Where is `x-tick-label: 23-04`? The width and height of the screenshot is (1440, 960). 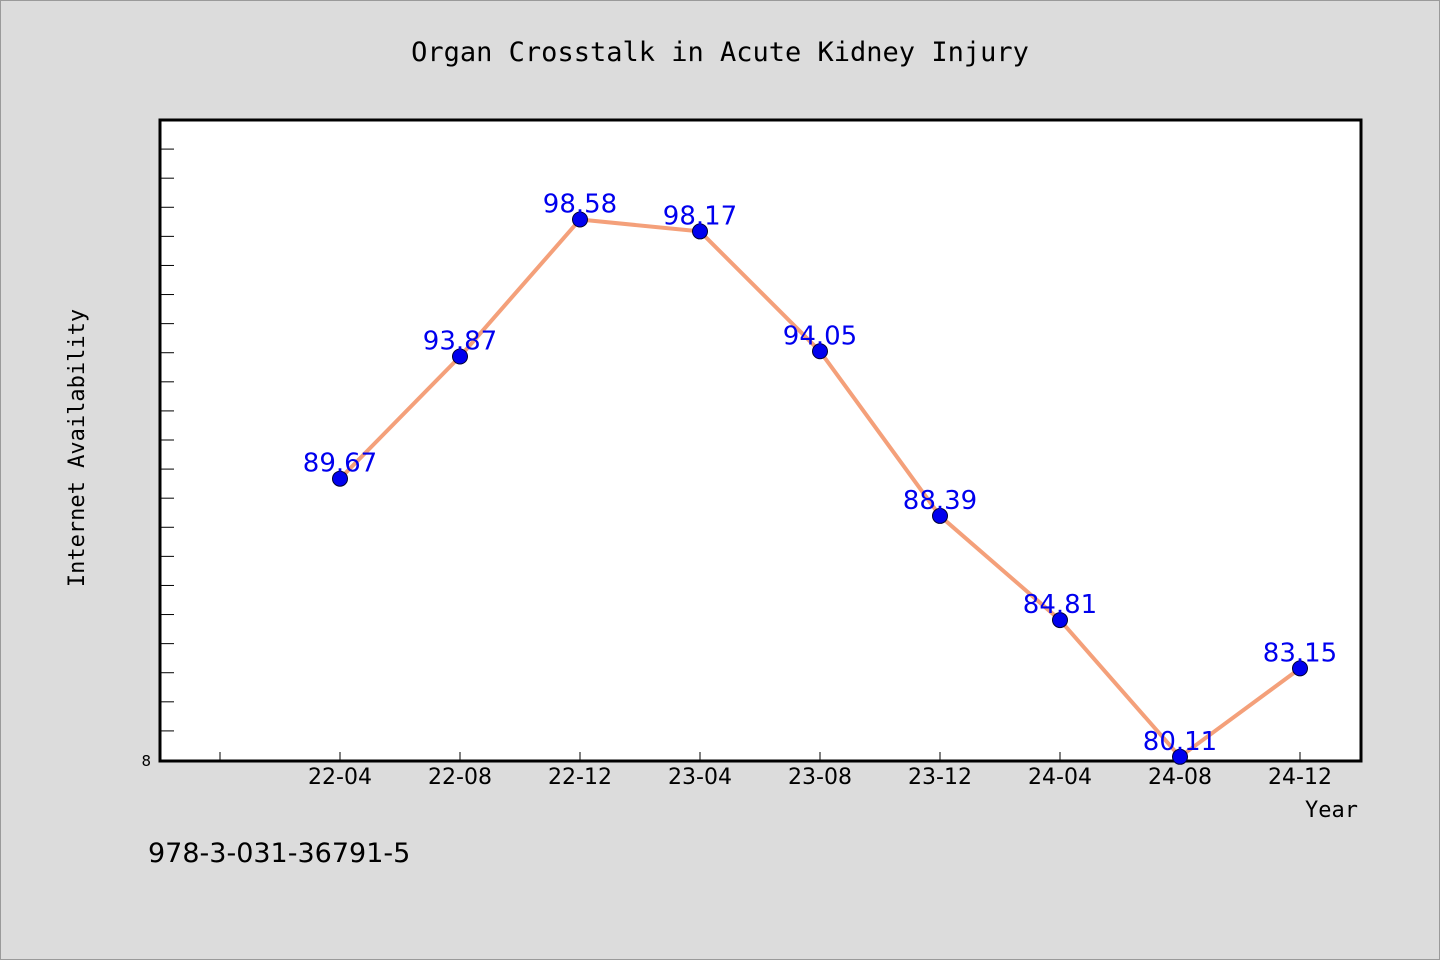
x-tick-label: 23-04 is located at coordinates (700, 777).